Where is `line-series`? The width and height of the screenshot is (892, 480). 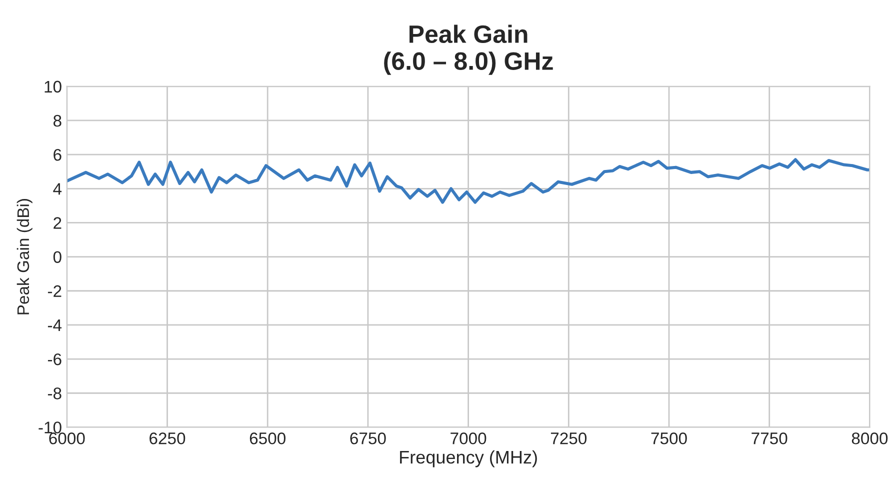 line-series is located at coordinates (468, 181).